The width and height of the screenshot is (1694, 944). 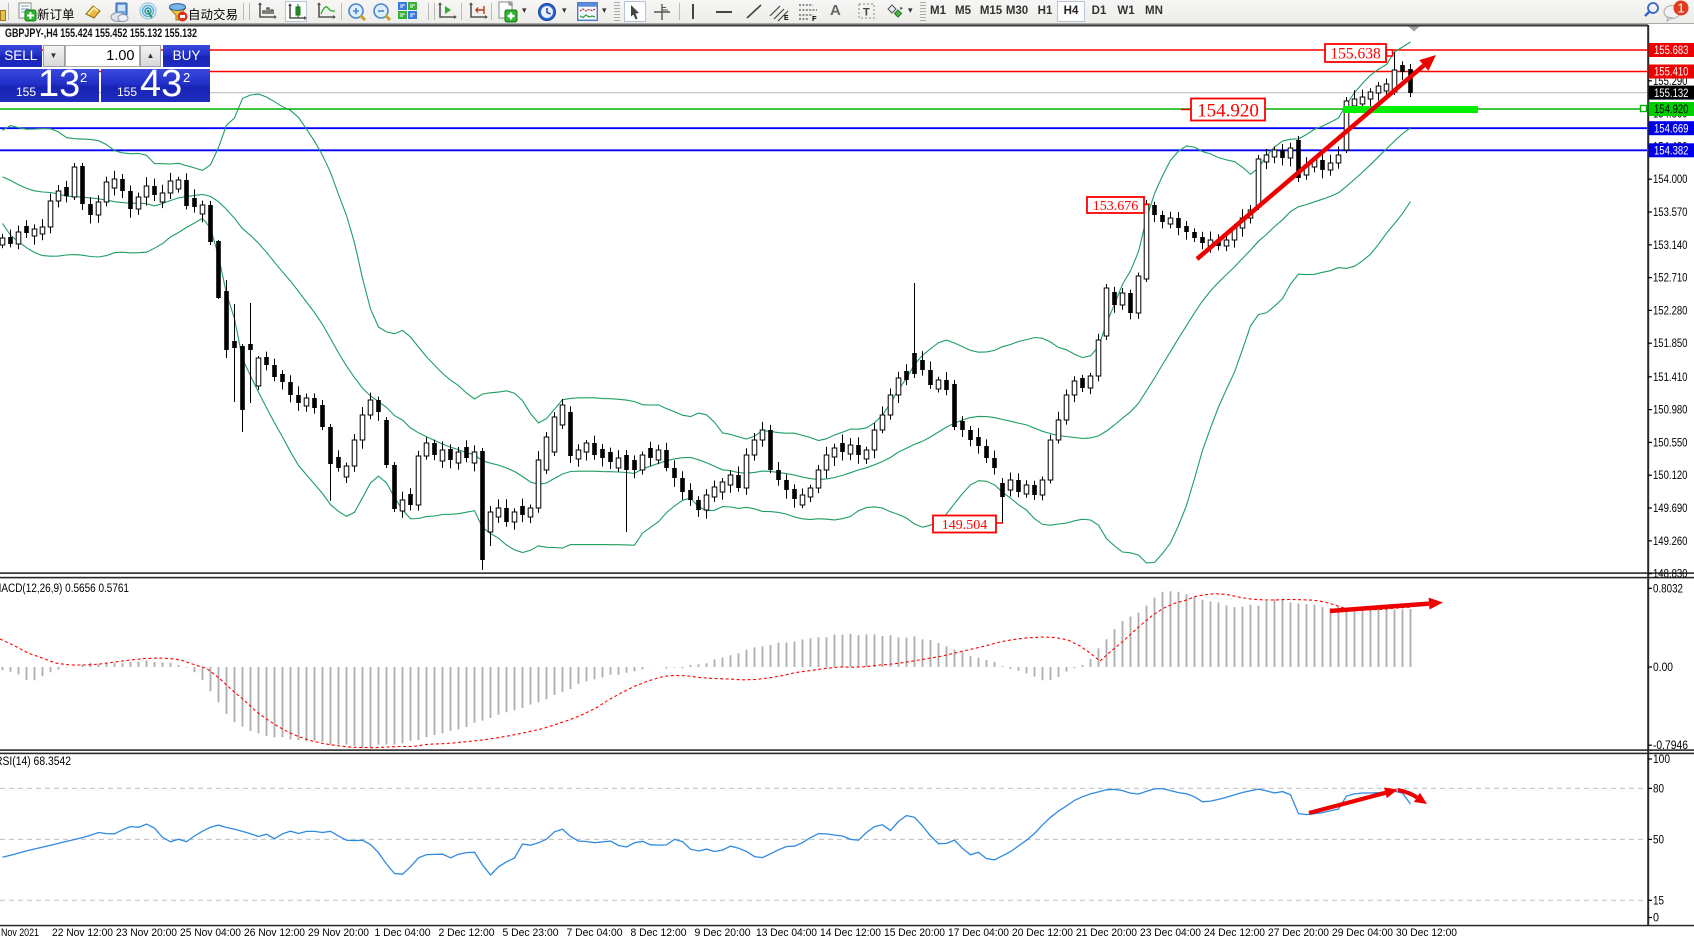 What do you see at coordinates (1362, 933) in the screenshot?
I see `svg-text: 29 Dec 04:00` at bounding box center [1362, 933].